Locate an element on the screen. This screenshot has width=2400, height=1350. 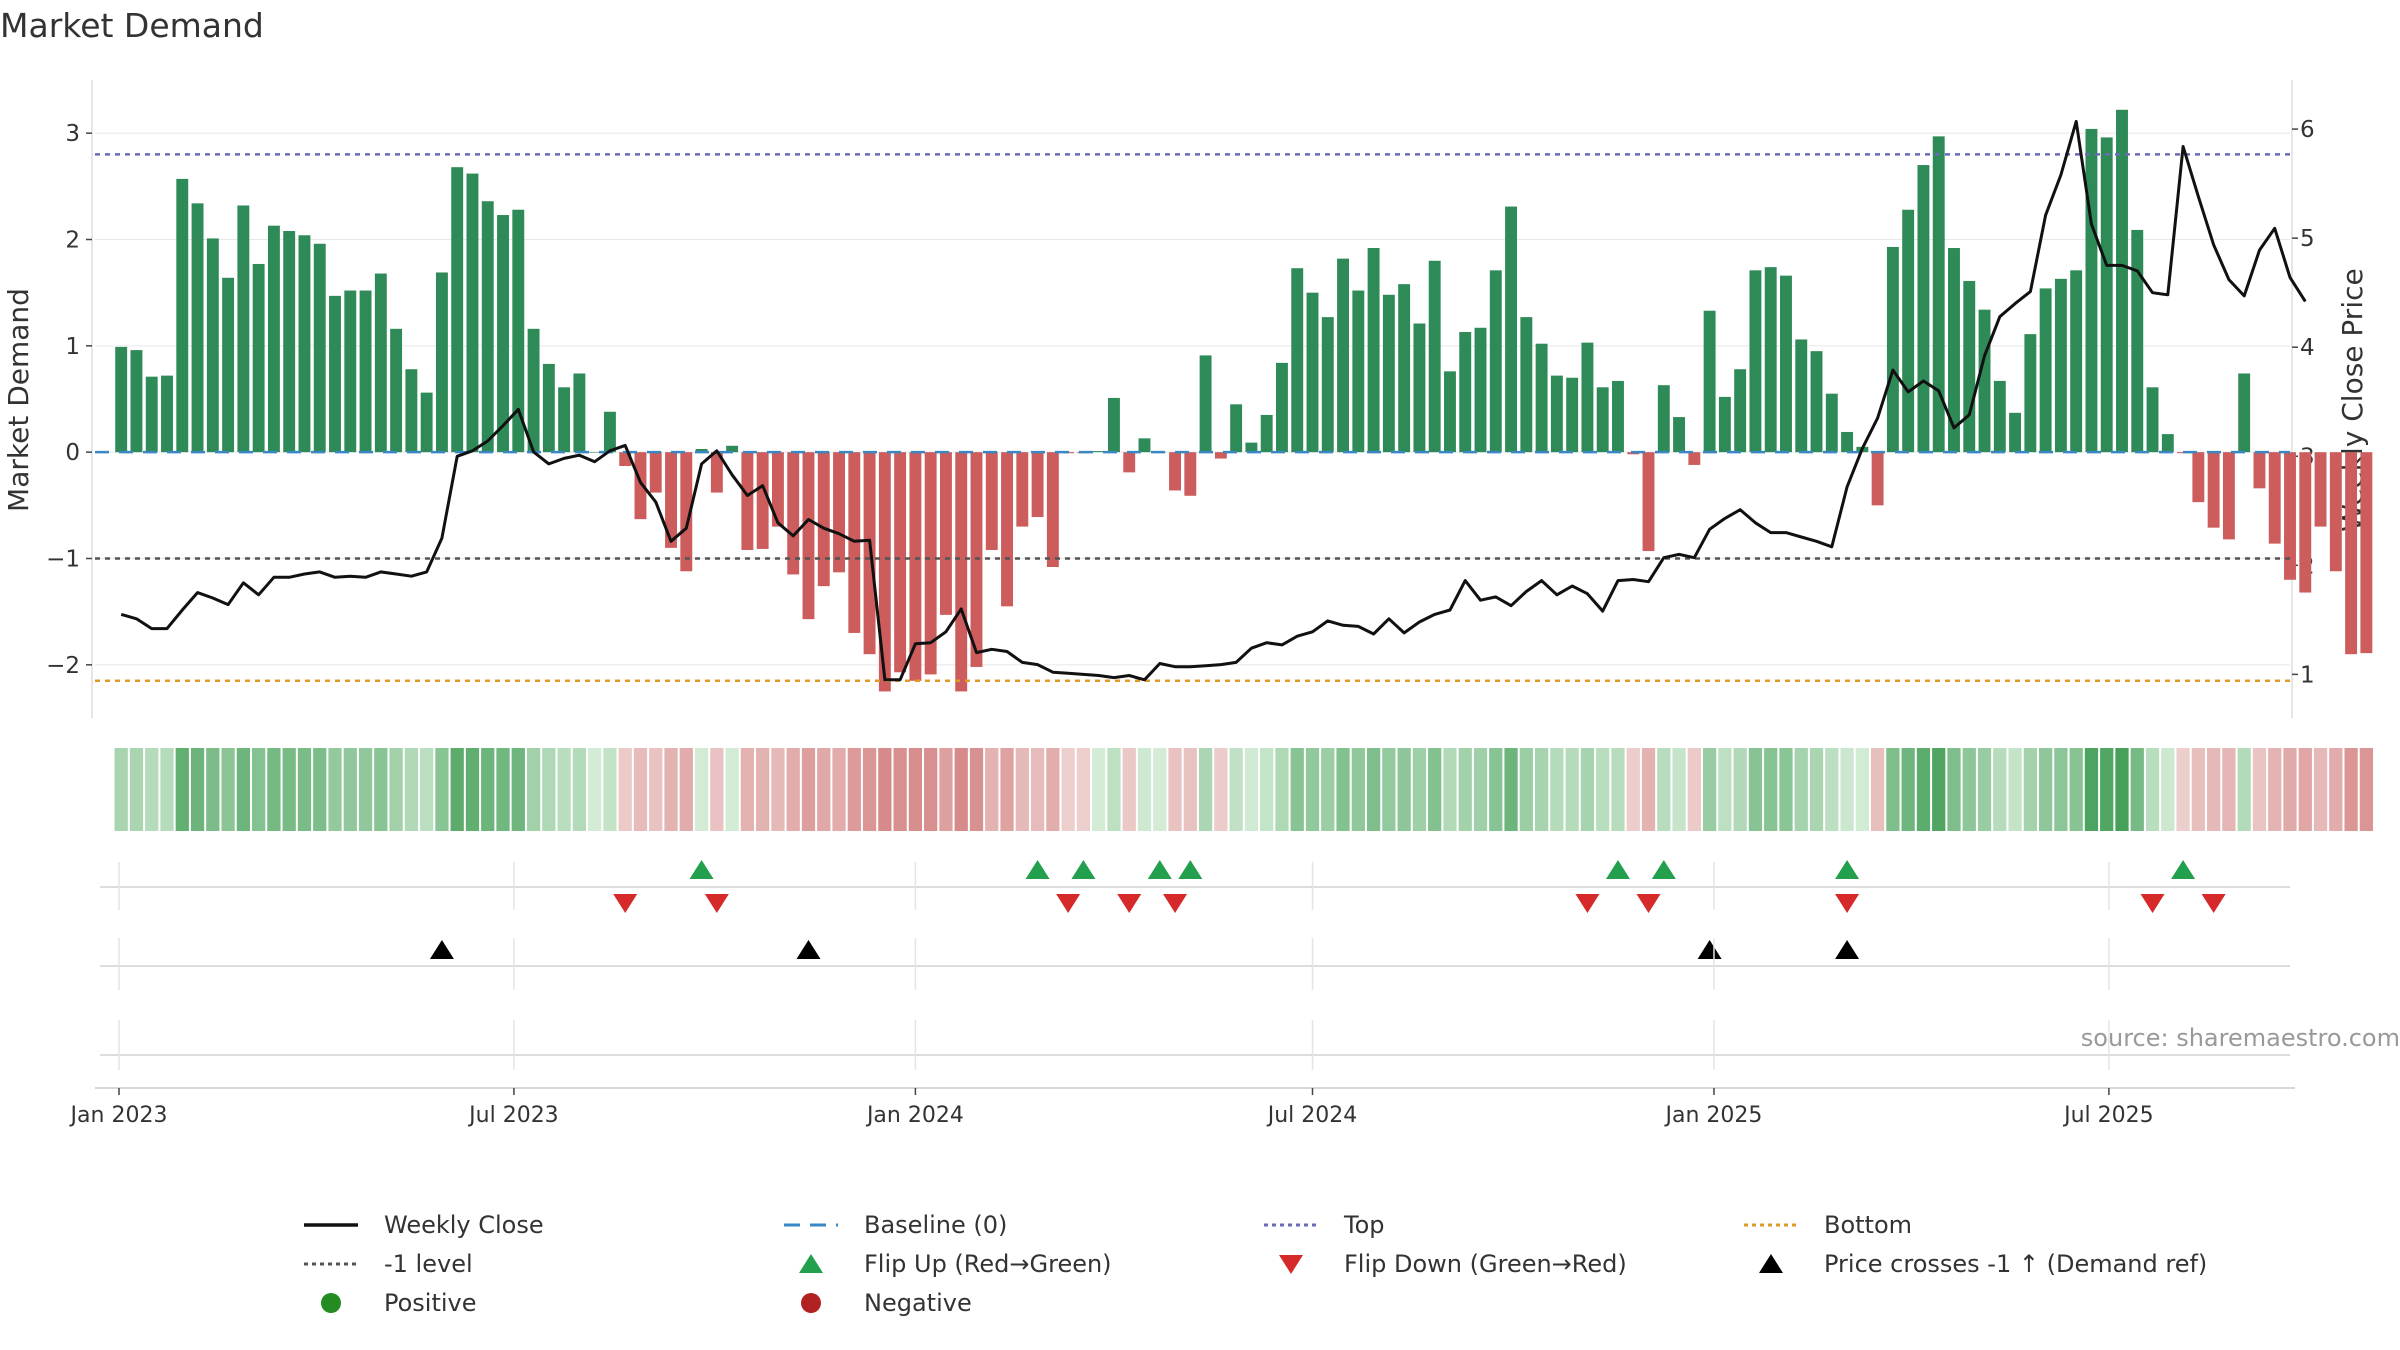
legend-marker-dot-icon is located at coordinates (331, 1303).